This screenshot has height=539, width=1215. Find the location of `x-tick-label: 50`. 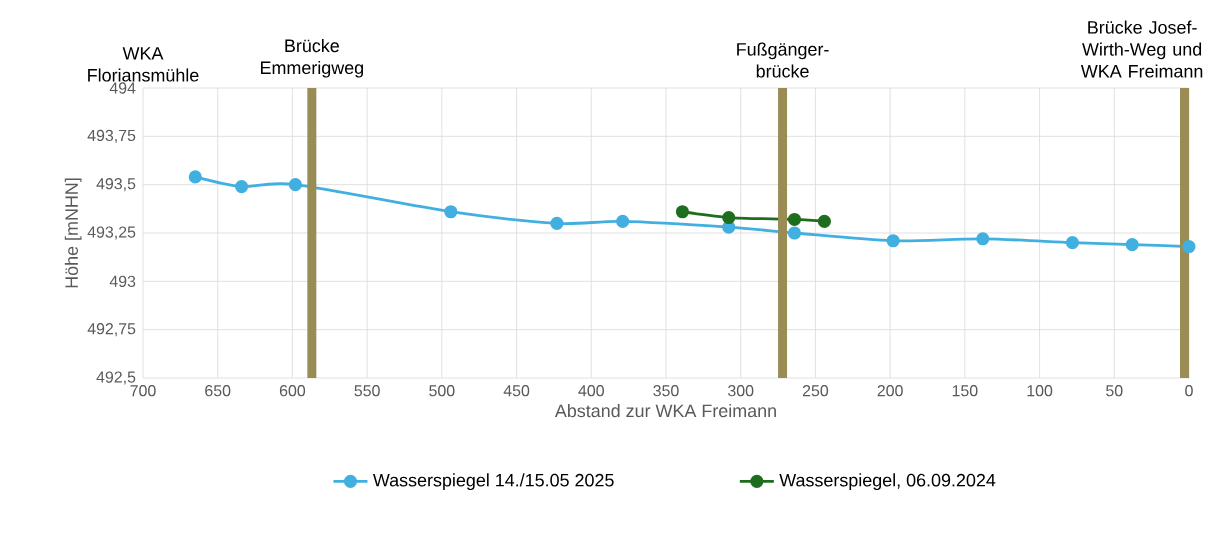

x-tick-label: 50 is located at coordinates (1114, 391).